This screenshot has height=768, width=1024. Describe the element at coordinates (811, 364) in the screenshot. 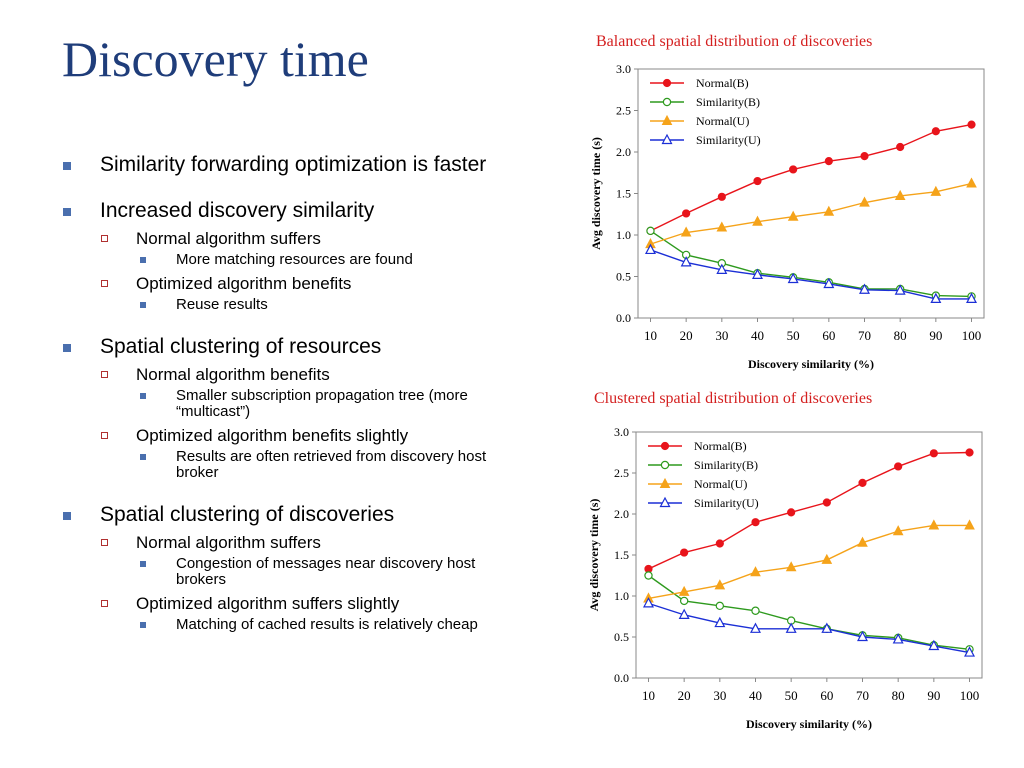

I see `x-axis-label: Discovery similarity (%)` at that location.